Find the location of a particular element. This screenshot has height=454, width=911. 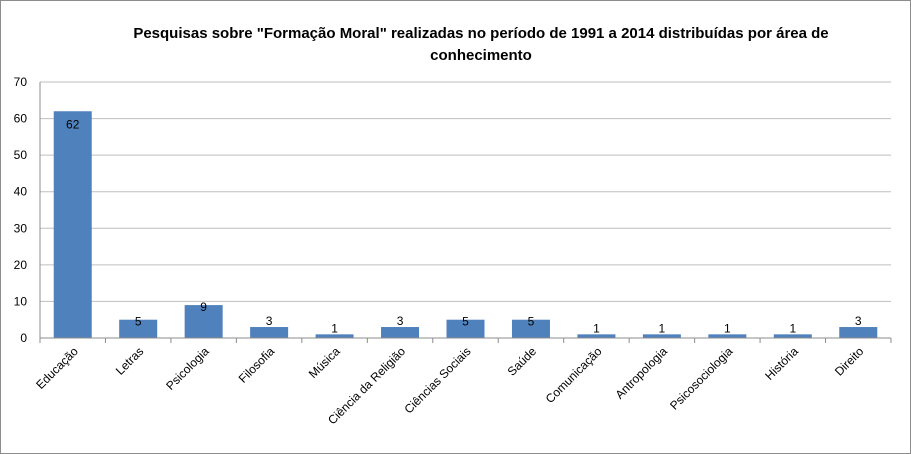

y-tick-label: 30 is located at coordinates (21, 228).